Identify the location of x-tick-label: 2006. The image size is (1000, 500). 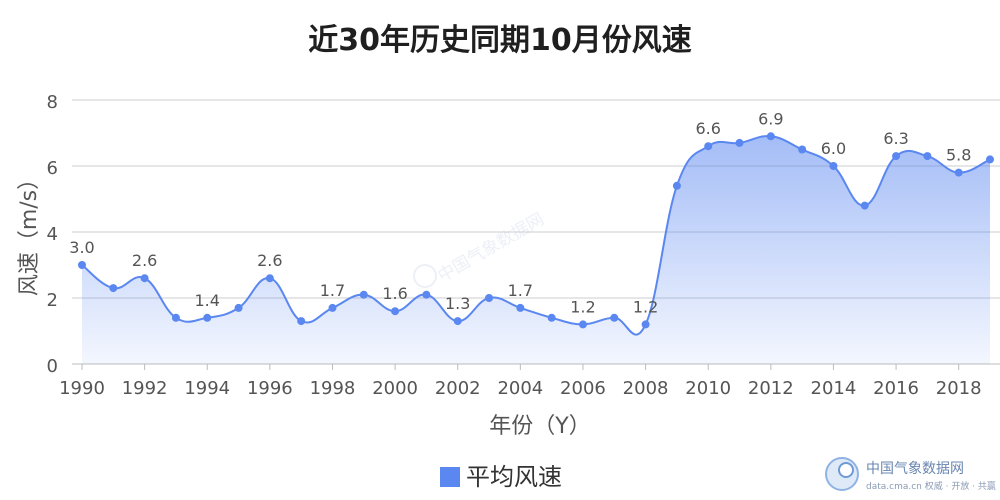
(583, 388).